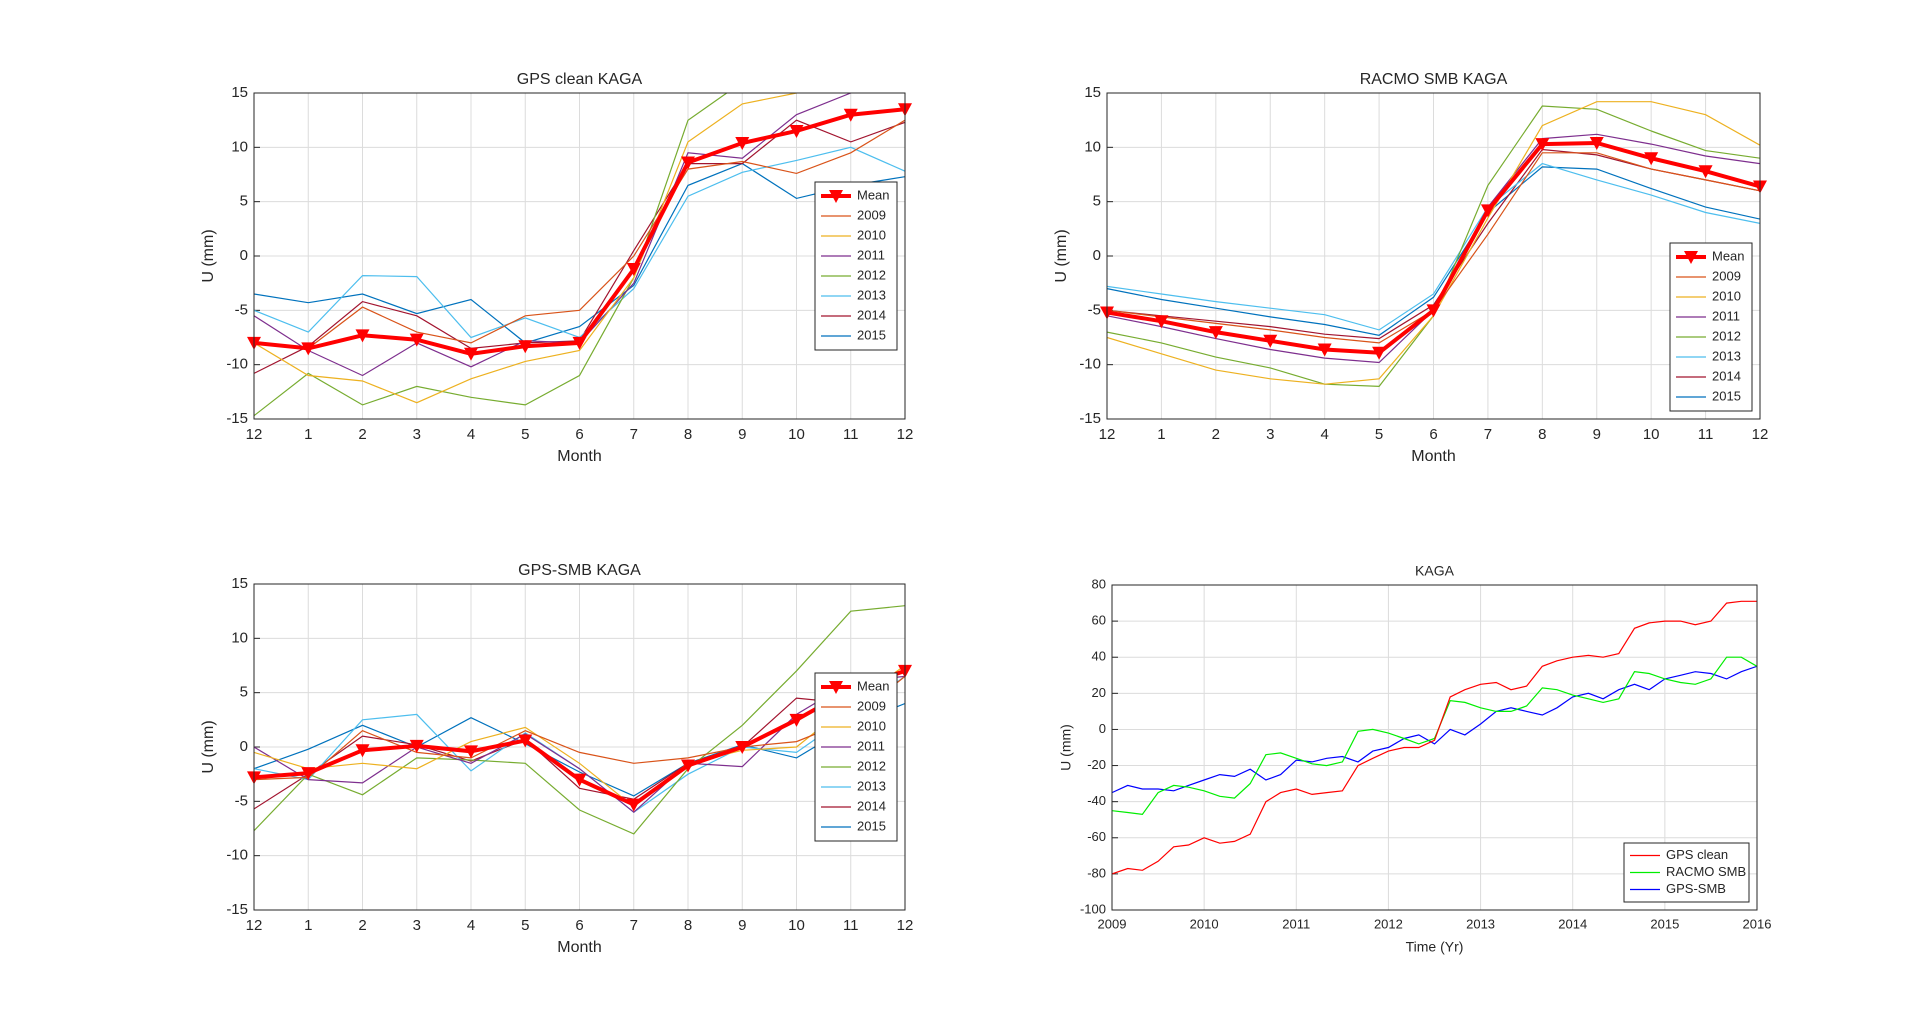  Describe the element at coordinates (239, 146) in the screenshot. I see `y-tick-label: 10` at that location.